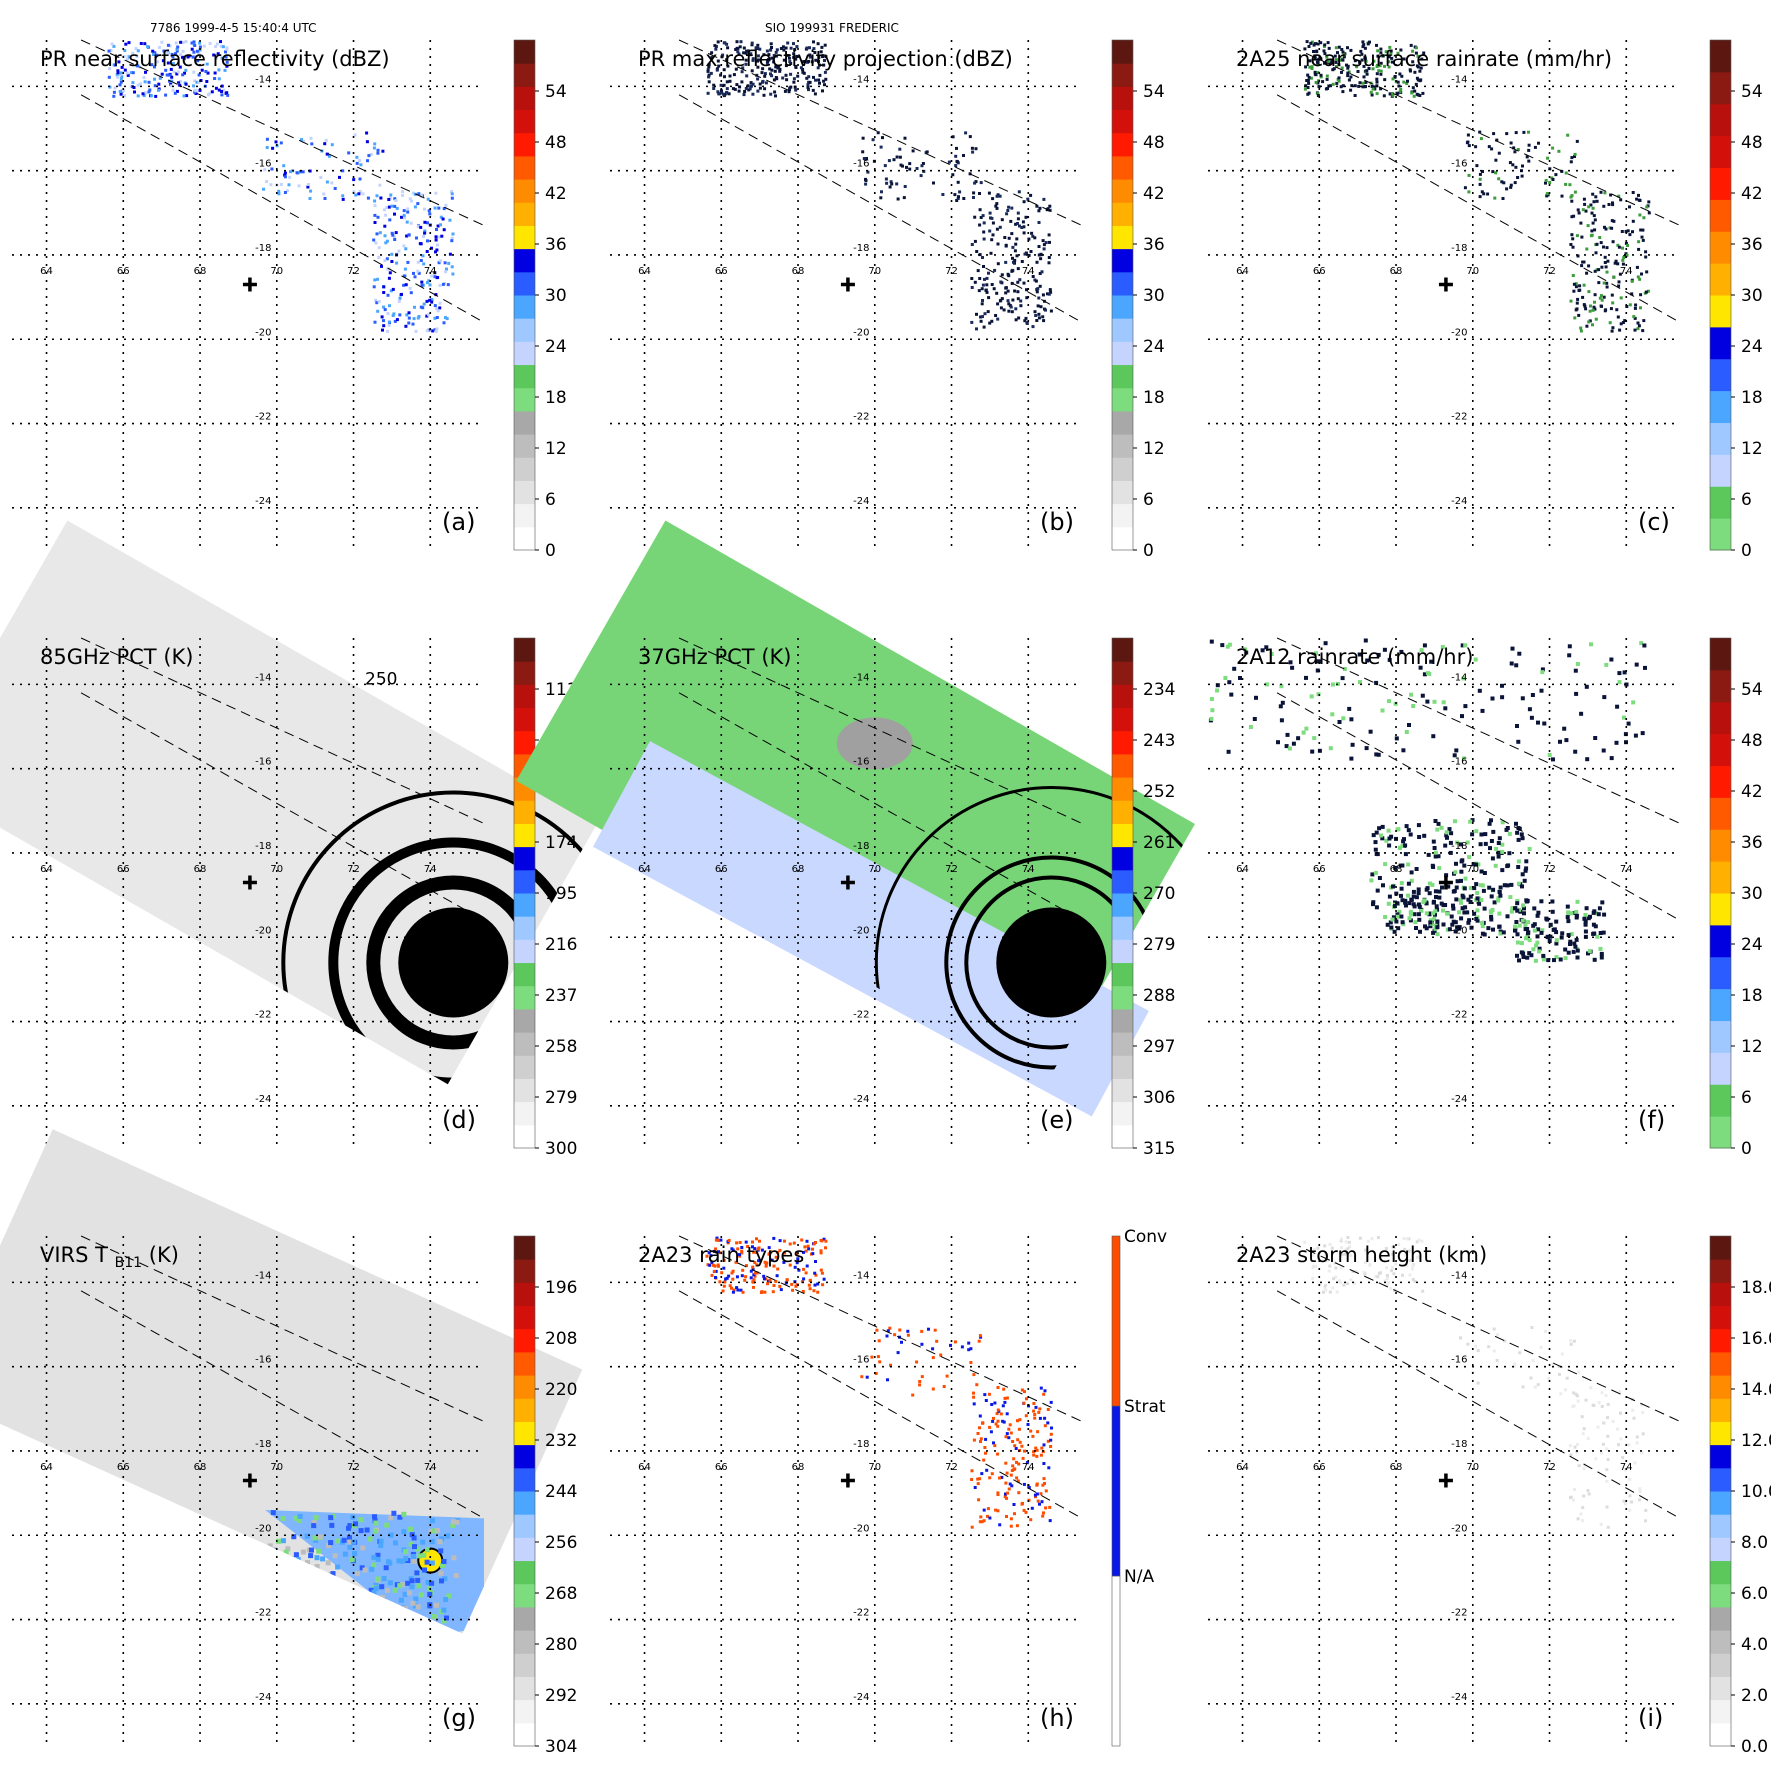  What do you see at coordinates (644, 869) in the screenshot?
I see `lon-tick-label: 64` at bounding box center [644, 869].